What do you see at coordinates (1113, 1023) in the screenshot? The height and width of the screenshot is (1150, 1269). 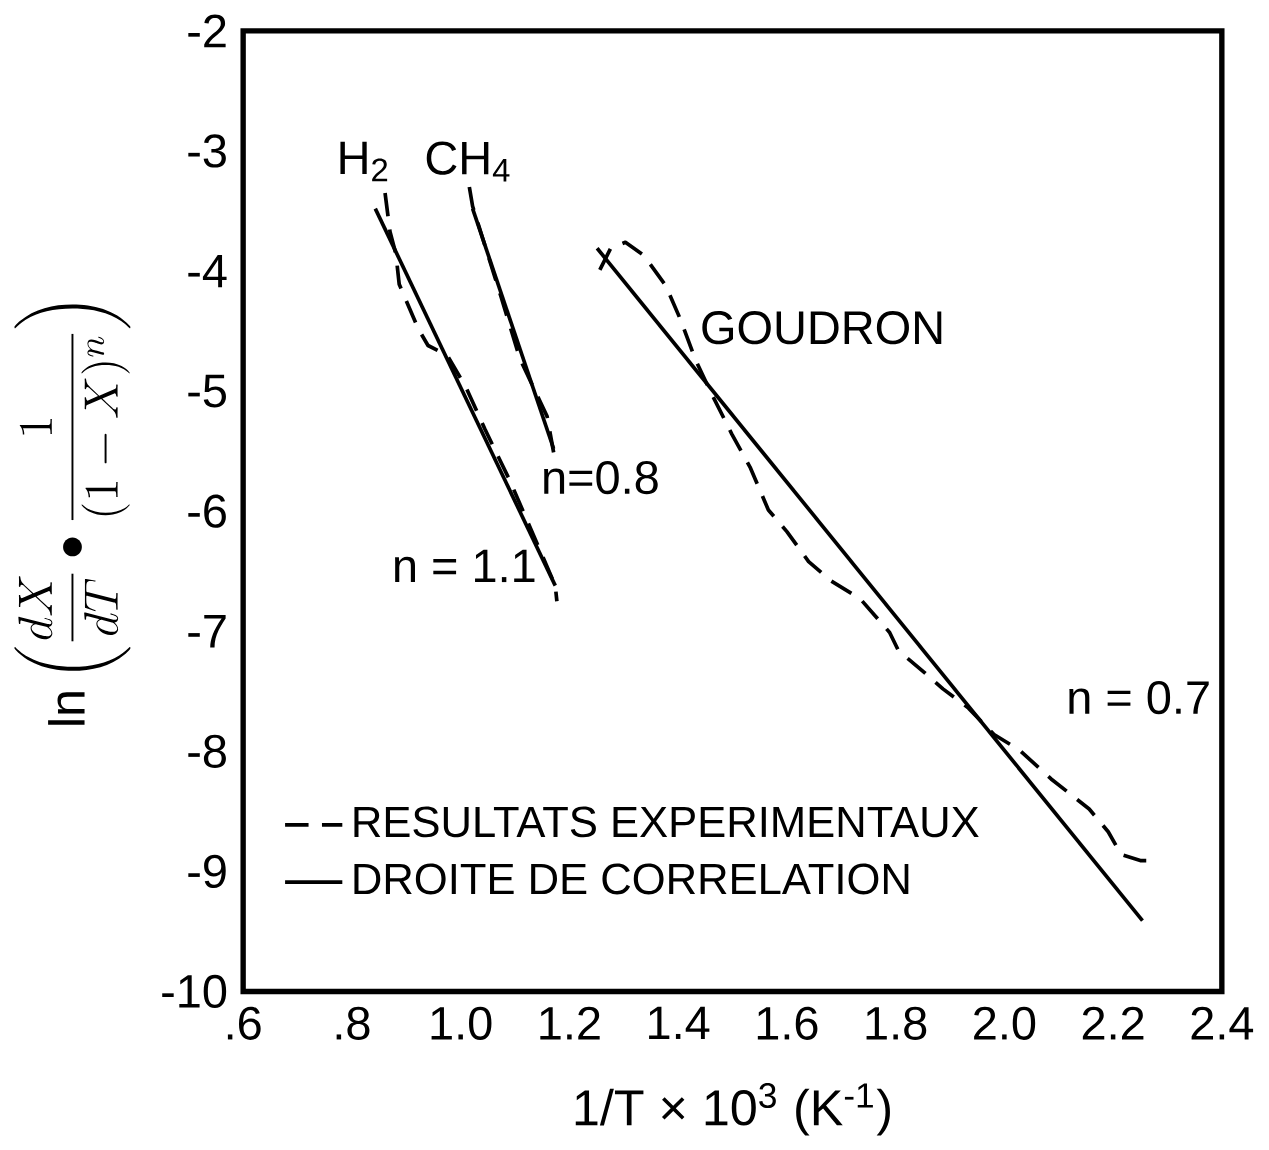 I see `x-tick-label: 2.2` at bounding box center [1113, 1023].